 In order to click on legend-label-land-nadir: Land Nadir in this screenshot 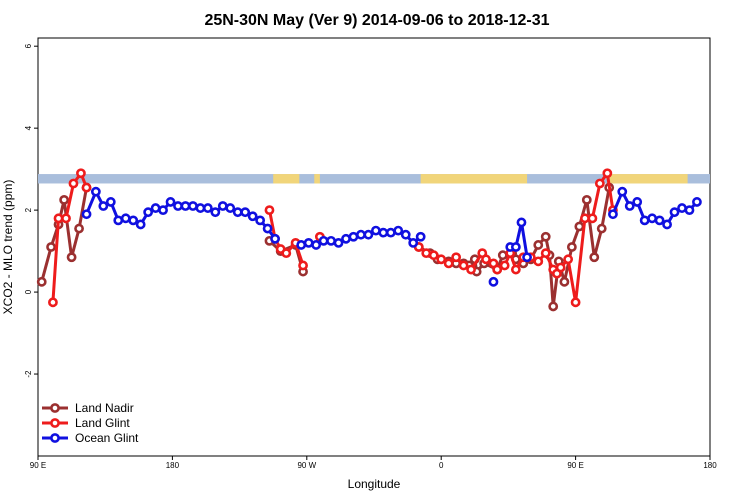, I will do `click(104, 408)`.